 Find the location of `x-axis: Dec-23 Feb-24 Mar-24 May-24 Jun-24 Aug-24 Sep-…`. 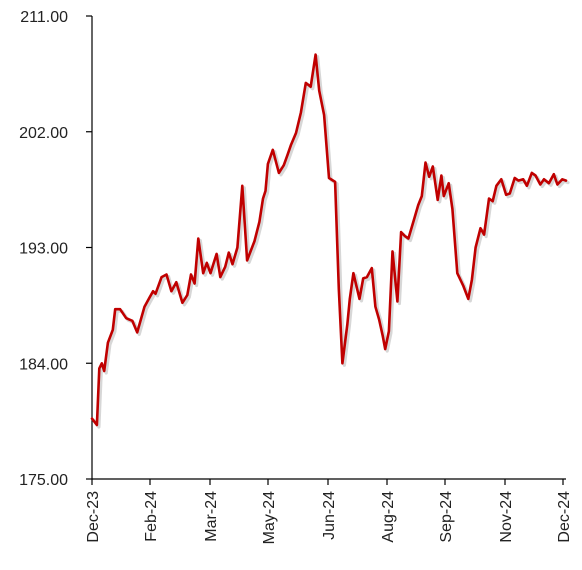

x-axis: Dec-23 Feb-24 Mar-24 May-24 Jun-24 Aug-24 Sep-… is located at coordinates (329, 511).